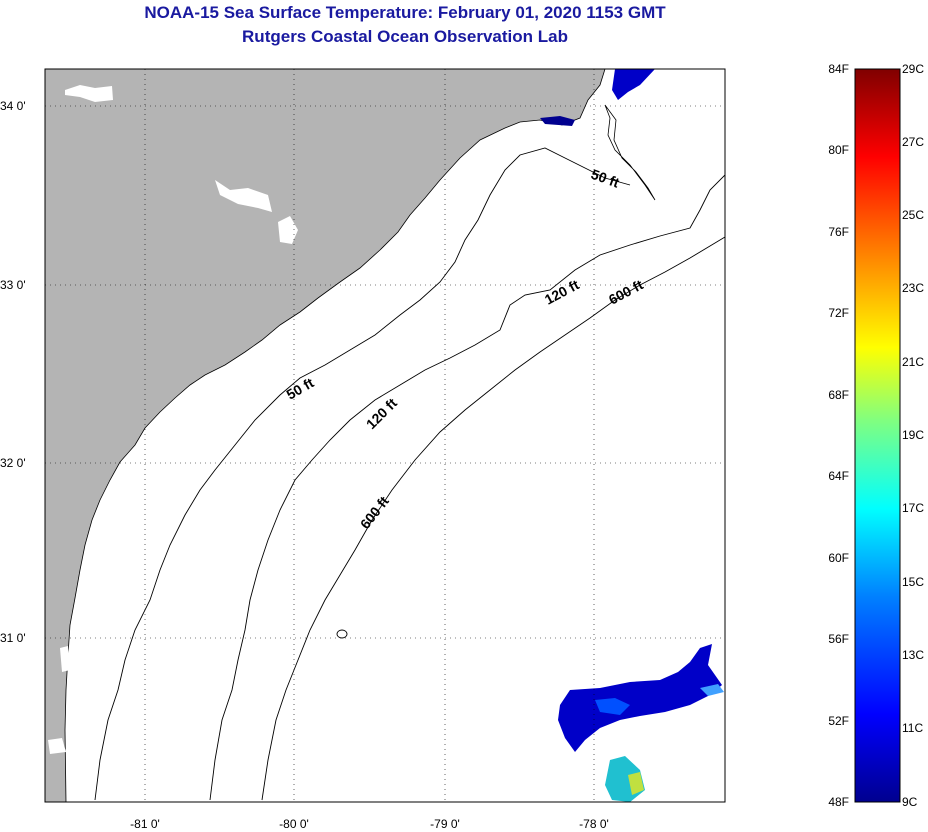 This screenshot has width=928, height=832. What do you see at coordinates (145, 824) in the screenshot?
I see `lon-label: -81 0'` at bounding box center [145, 824].